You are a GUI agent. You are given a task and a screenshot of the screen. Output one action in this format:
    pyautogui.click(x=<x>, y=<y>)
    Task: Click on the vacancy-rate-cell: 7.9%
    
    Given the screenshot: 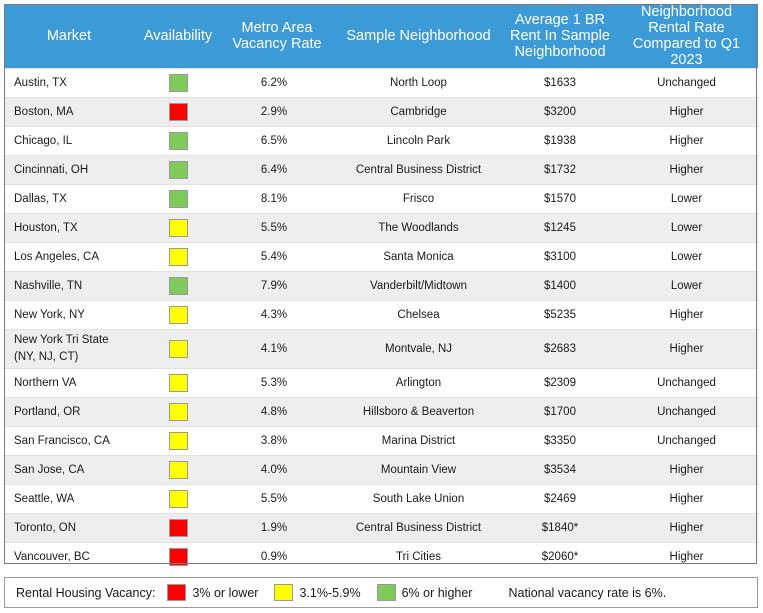 What is the action you would take?
    pyautogui.click(x=277, y=286)
    